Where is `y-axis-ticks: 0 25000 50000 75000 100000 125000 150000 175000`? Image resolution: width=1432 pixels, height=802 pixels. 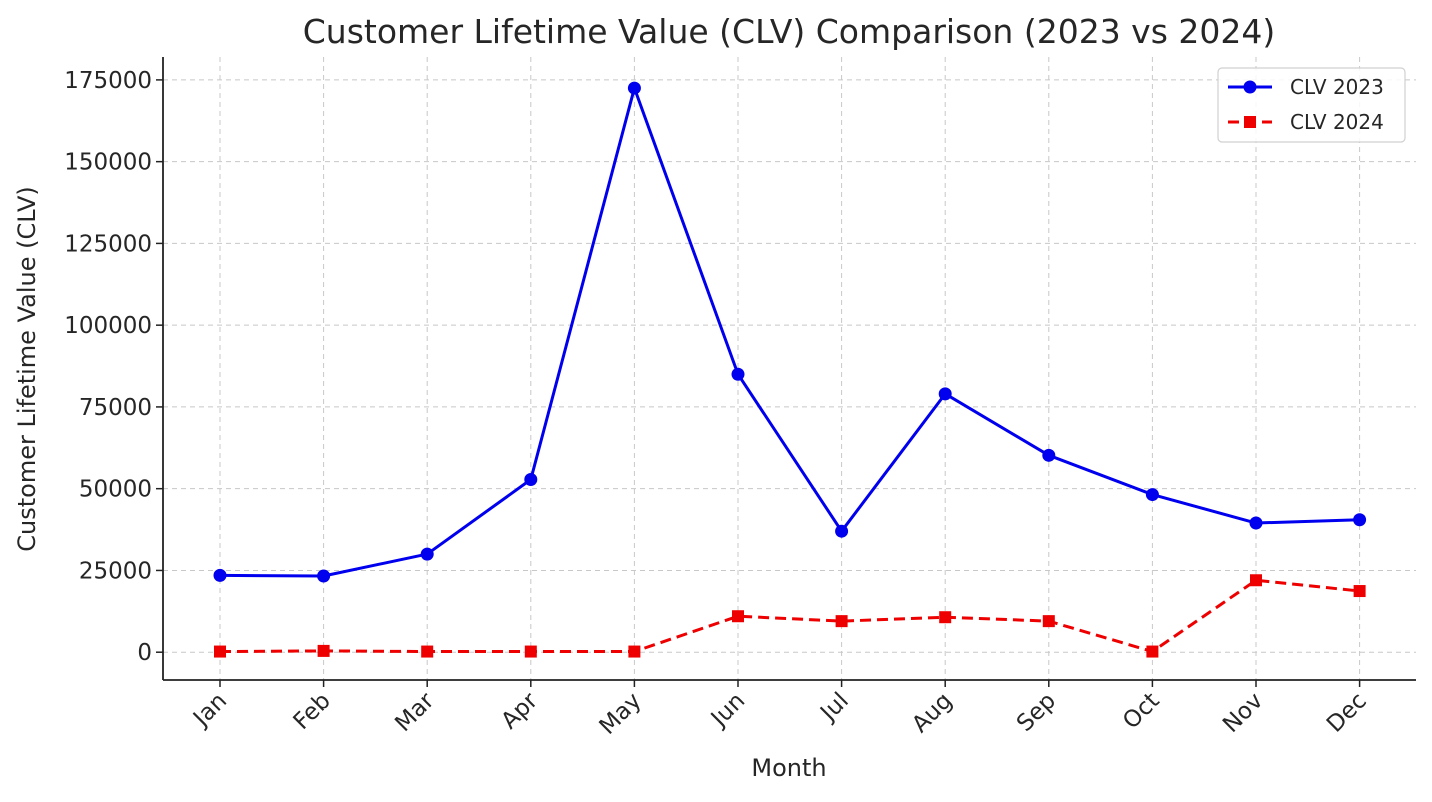 y-axis-ticks: 0 25000 50000 75000 100000 125000 150000 175000 is located at coordinates (113, 367).